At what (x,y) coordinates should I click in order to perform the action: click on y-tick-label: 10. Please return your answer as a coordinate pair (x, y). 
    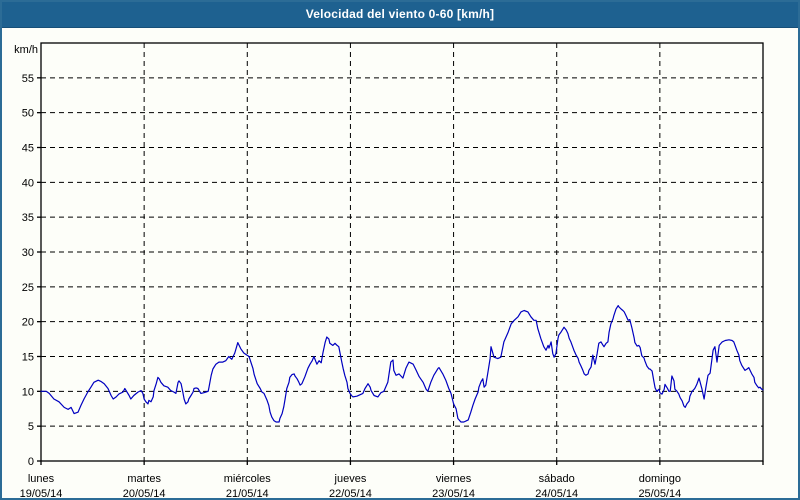
    Looking at the image, I should click on (28, 392).